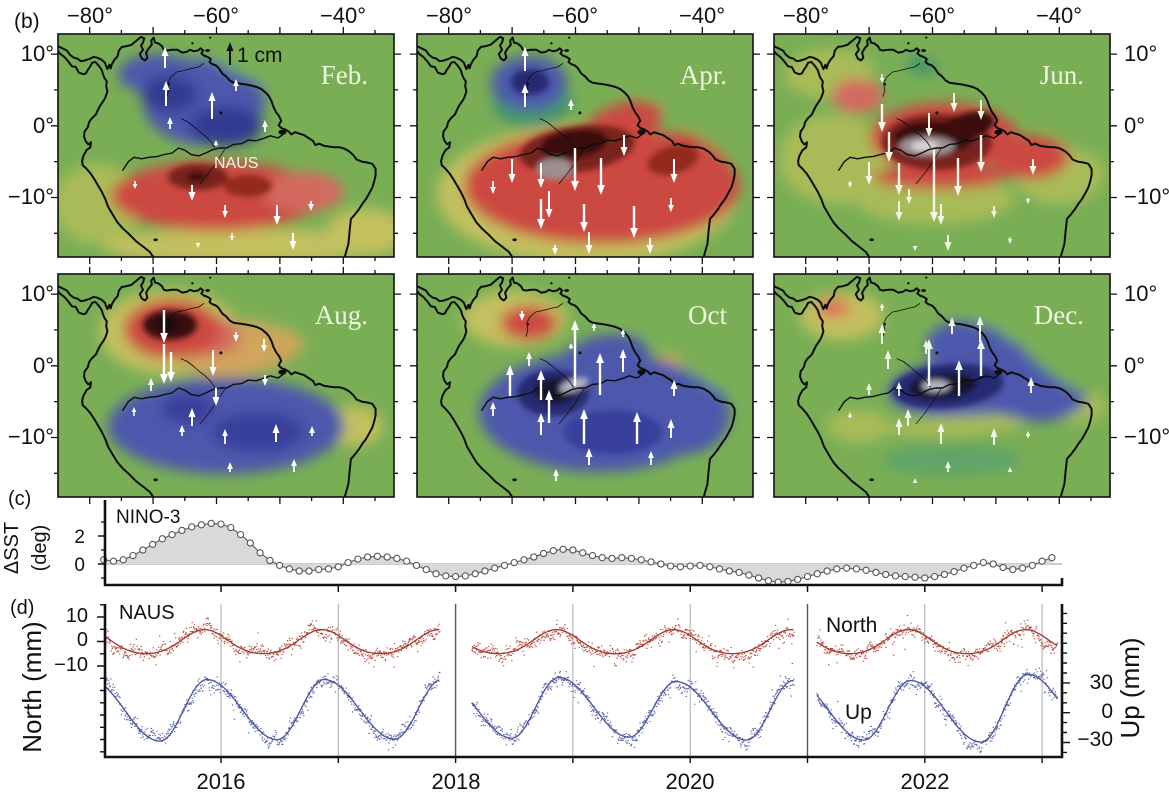 Image resolution: width=1169 pixels, height=799 pixels. Describe the element at coordinates (1130, 687) in the screenshot. I see `svg-text: Up (mm)` at that location.